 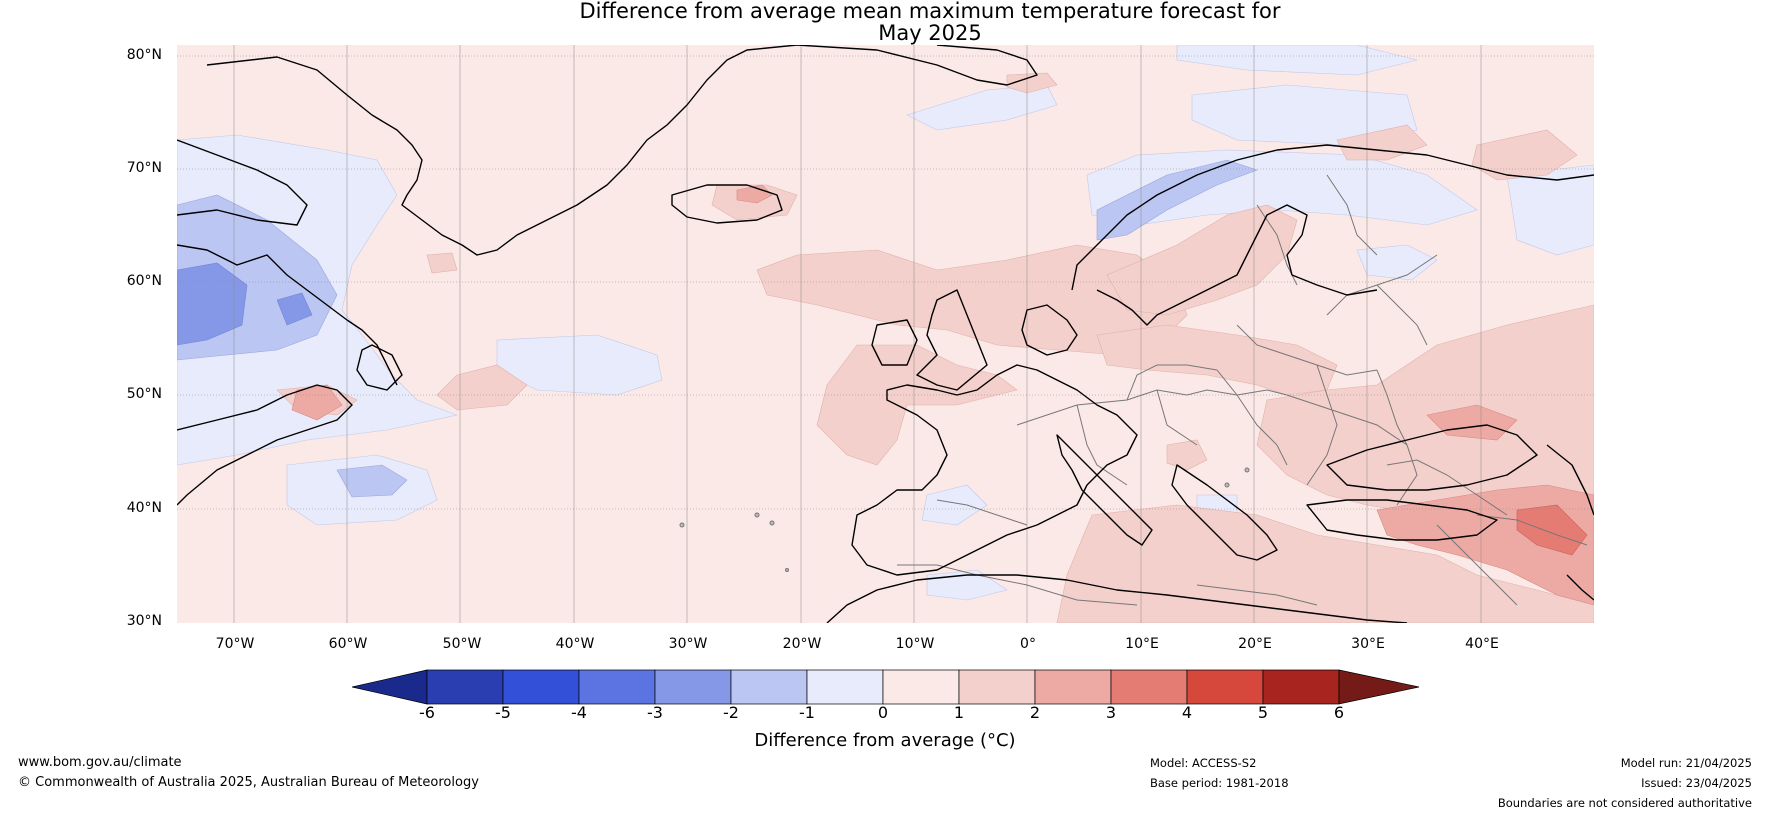 What do you see at coordinates (242, 182) in the screenshot?
I see `coast-baffin-labrador` at bounding box center [242, 182].